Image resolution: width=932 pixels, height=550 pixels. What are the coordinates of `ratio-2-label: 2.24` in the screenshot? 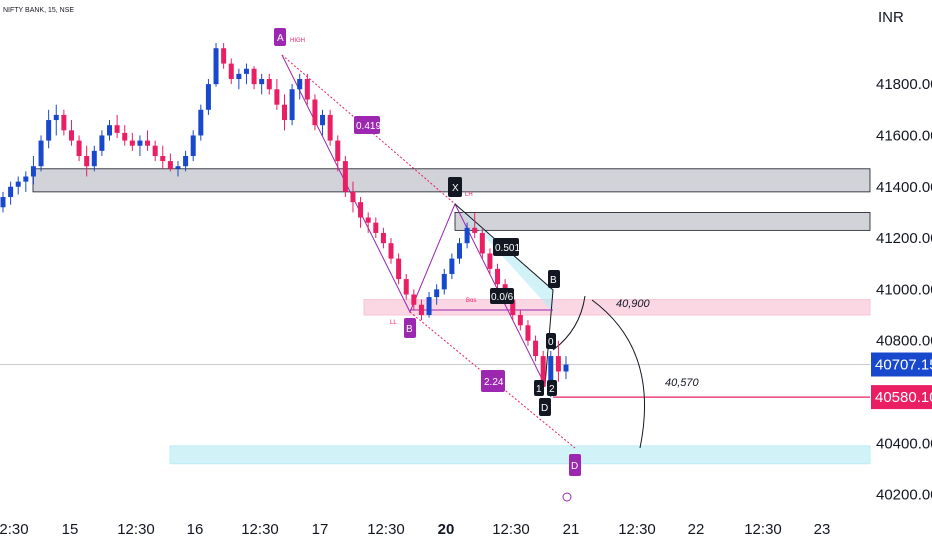 It's located at (494, 382).